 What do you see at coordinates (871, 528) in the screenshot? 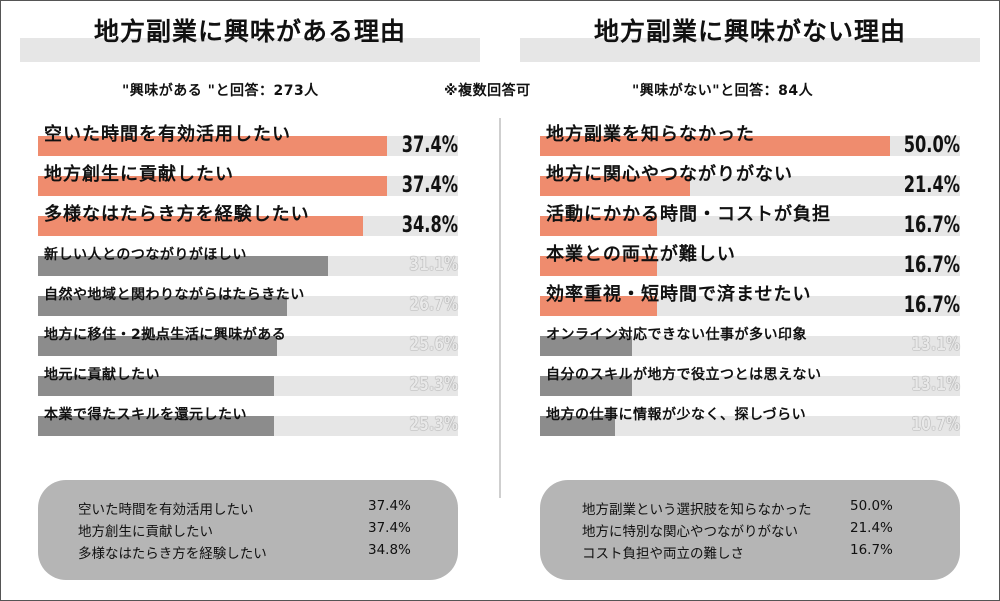
I see `summary-value: 21.4%` at bounding box center [871, 528].